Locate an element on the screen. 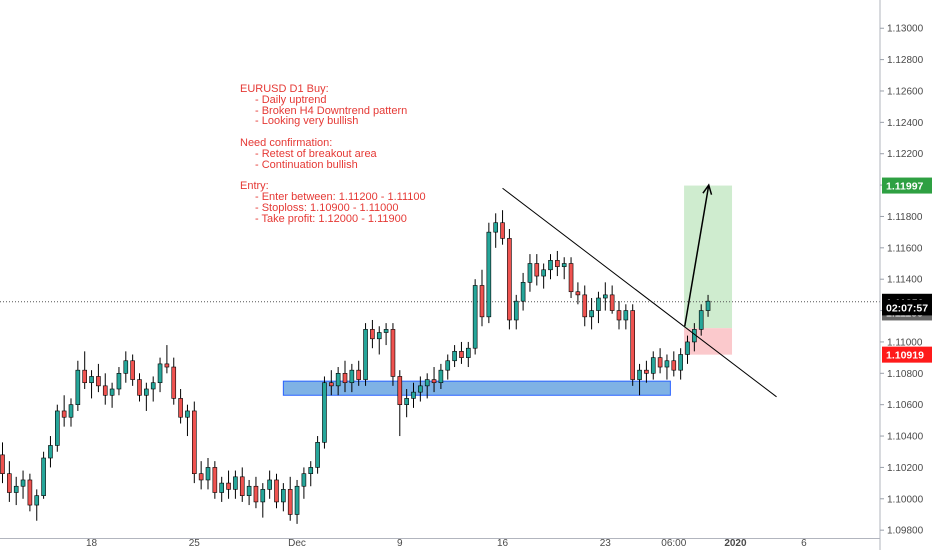 The height and width of the screenshot is (555, 932). projection-arrow is located at coordinates (697, 255).